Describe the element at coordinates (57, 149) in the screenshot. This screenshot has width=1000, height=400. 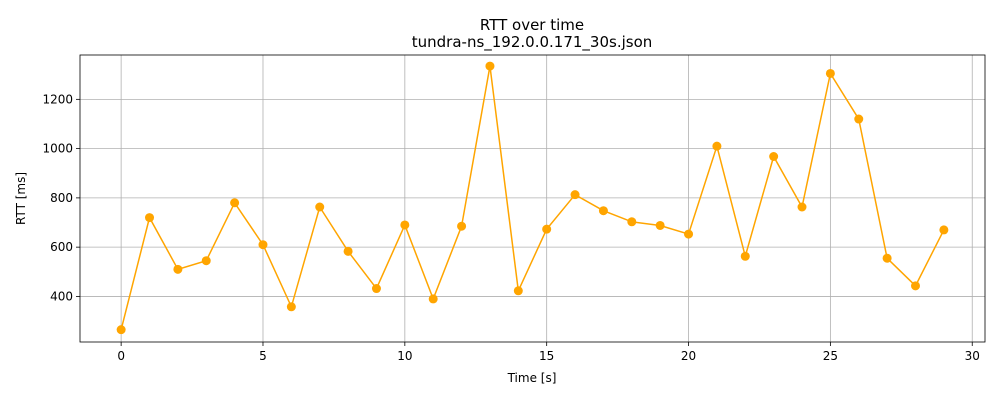
I see `y-tick-label: 1000` at that location.